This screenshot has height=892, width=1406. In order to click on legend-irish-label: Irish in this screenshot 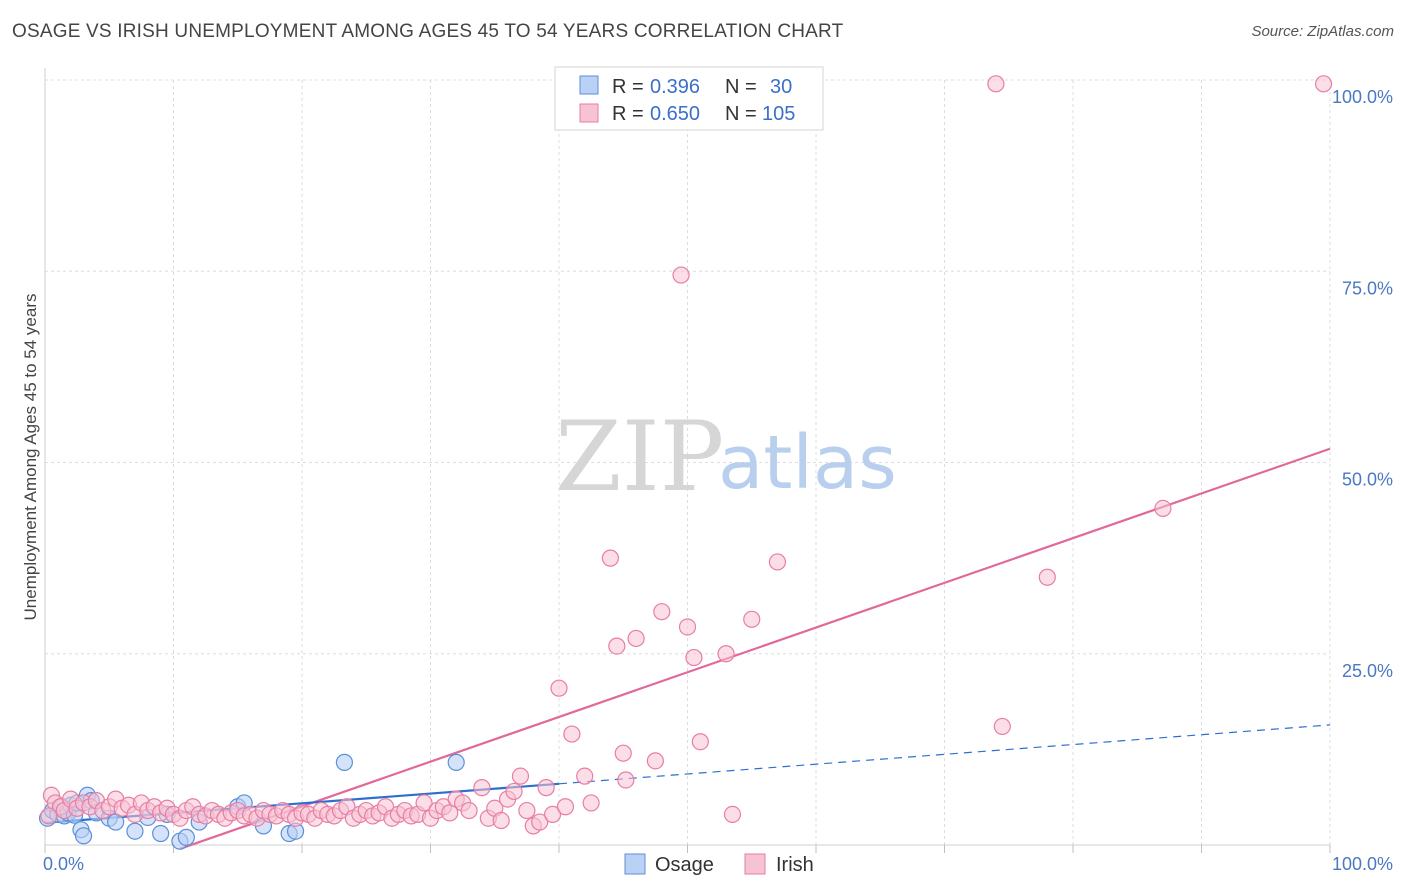, I will do `click(795, 865)`.